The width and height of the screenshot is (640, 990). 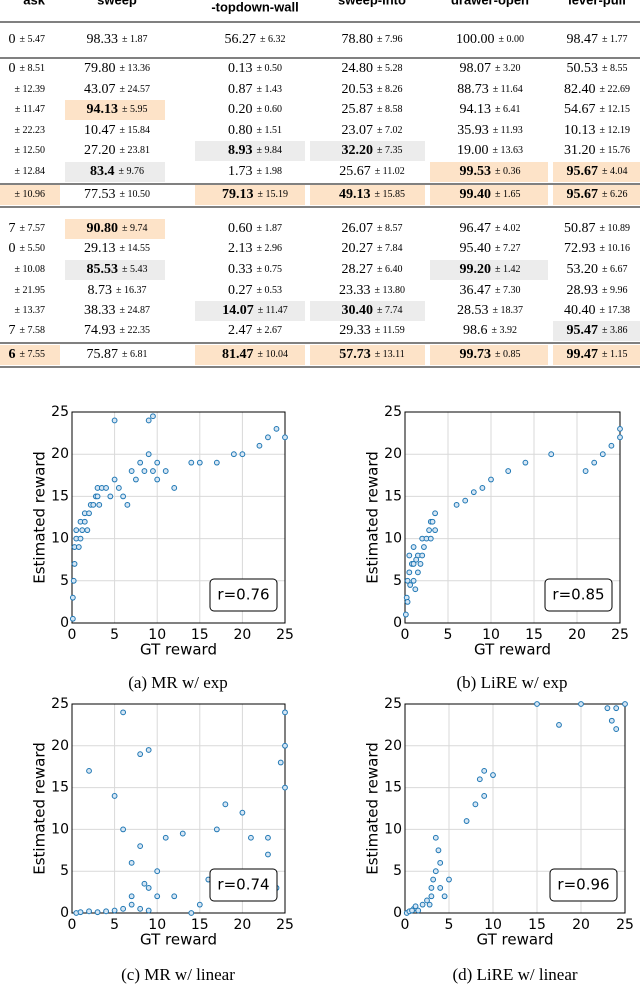 What do you see at coordinates (358, 89) in the screenshot?
I see `cell-mean: 20.53` at bounding box center [358, 89].